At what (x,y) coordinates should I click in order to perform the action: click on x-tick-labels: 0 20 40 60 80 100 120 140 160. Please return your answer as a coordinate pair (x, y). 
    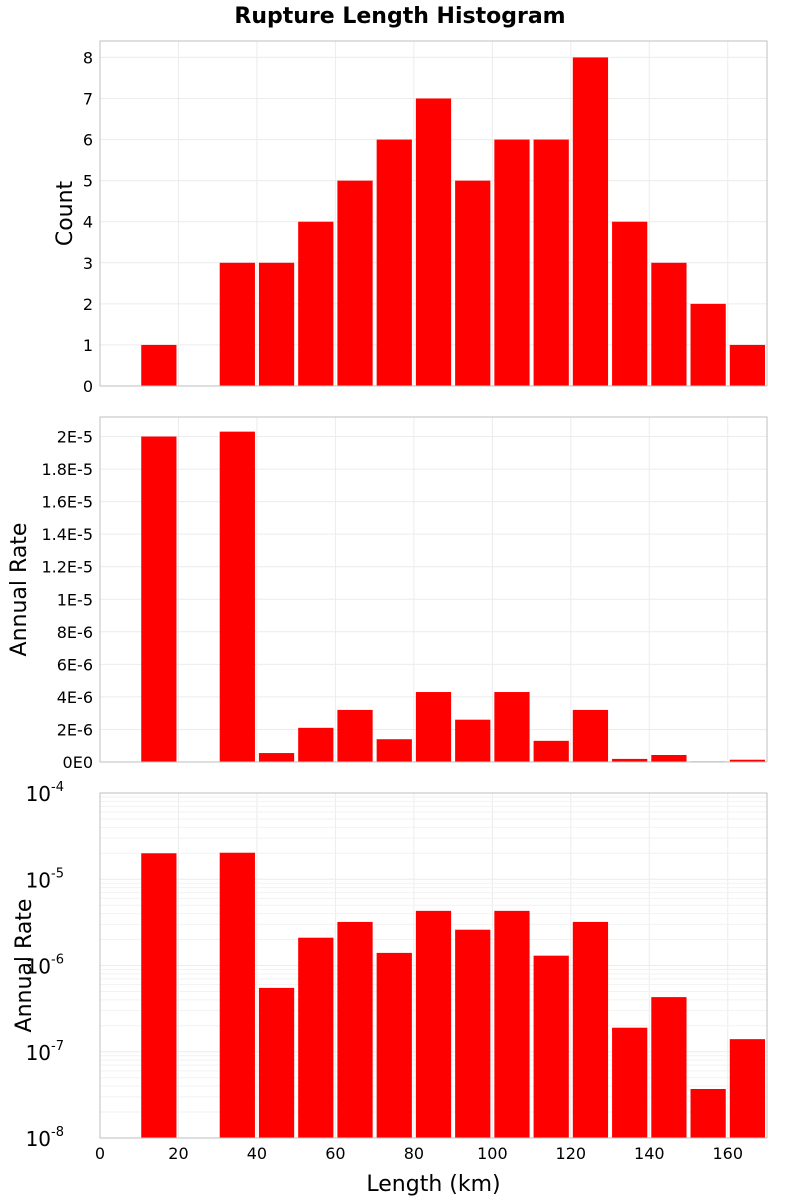
    Looking at the image, I should click on (419, 1153).